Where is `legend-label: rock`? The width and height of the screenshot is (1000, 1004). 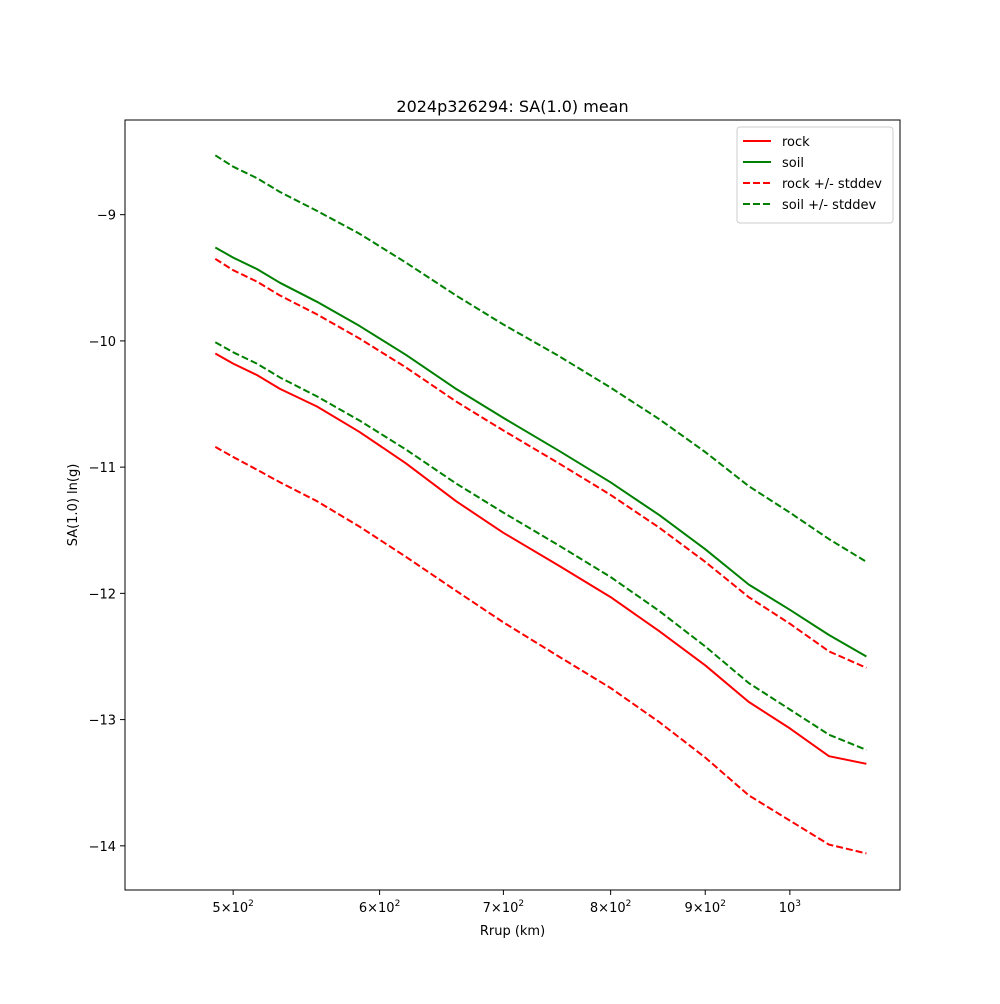 legend-label: rock is located at coordinates (796, 142).